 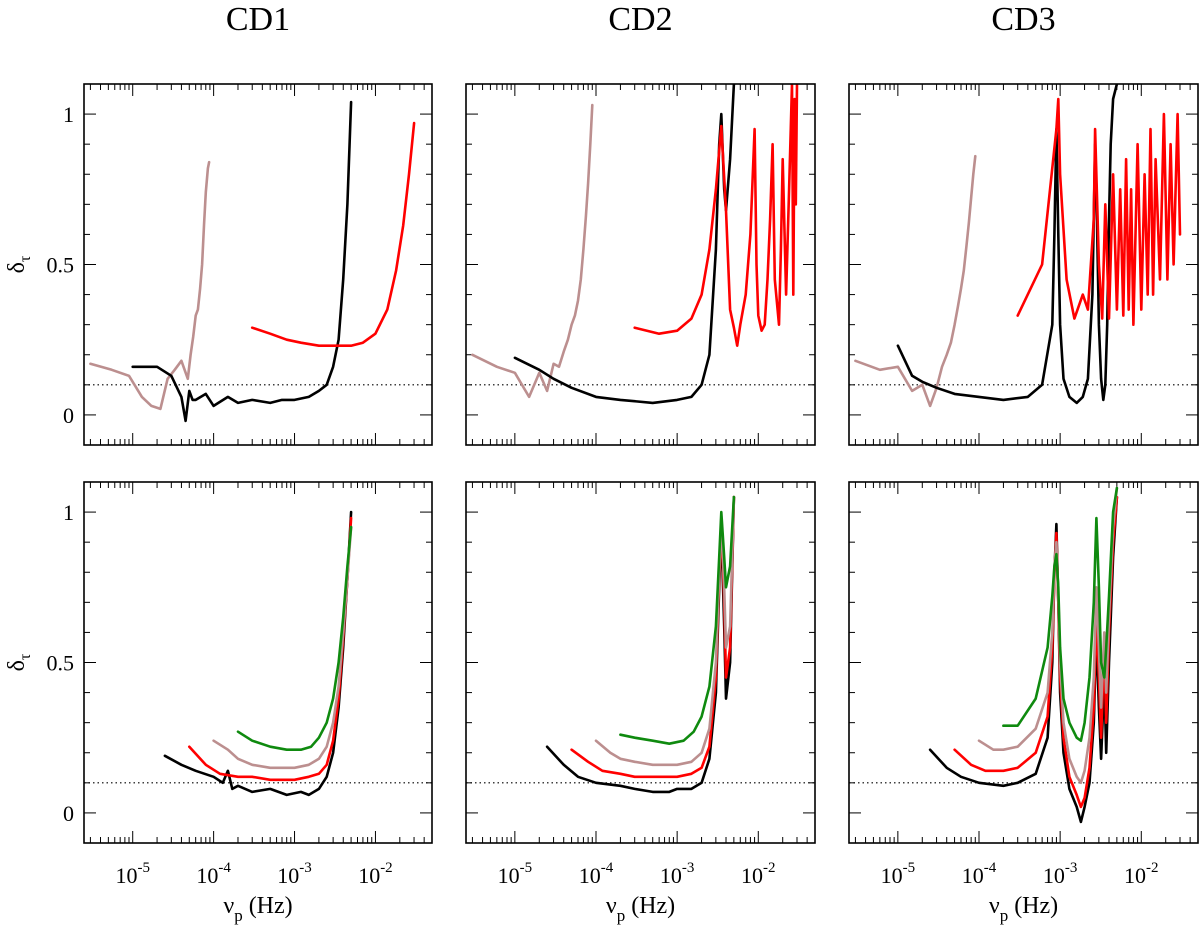 I want to click on panel-bottom-2: 10⁻⁵ 10⁻⁴ 10⁻³ 10-2νp (Hz), so click(x=640, y=703).